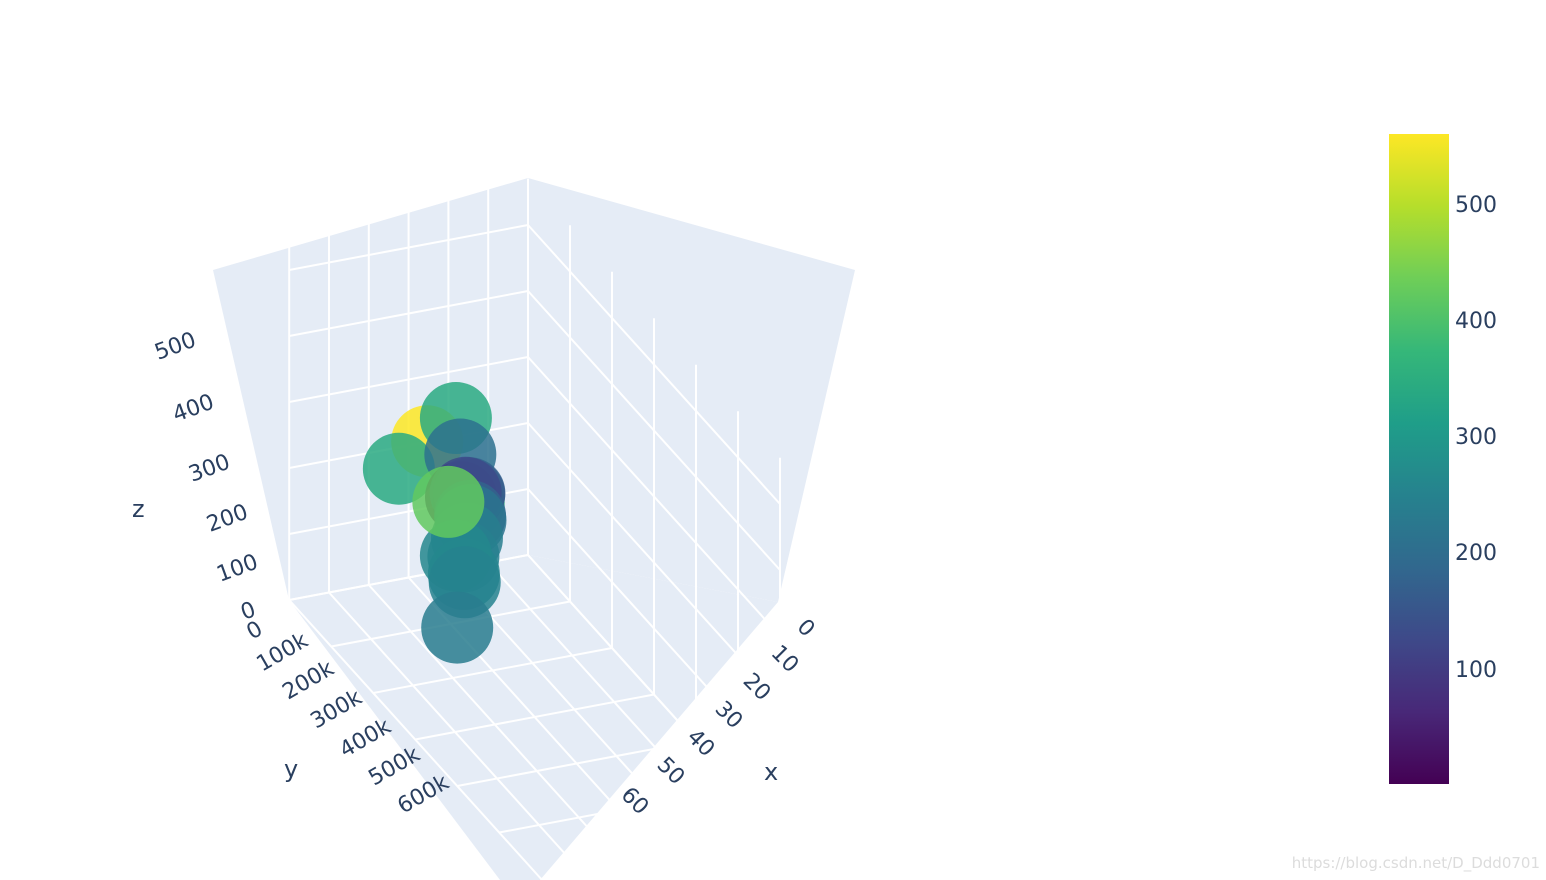 This screenshot has width=1546, height=880. What do you see at coordinates (194, 409) in the screenshot?
I see `z-tick-label: 400` at bounding box center [194, 409].